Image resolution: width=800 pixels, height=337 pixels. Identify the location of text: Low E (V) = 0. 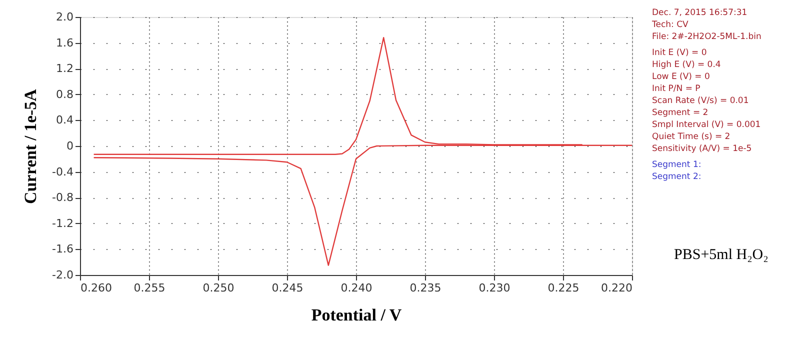
(681, 77).